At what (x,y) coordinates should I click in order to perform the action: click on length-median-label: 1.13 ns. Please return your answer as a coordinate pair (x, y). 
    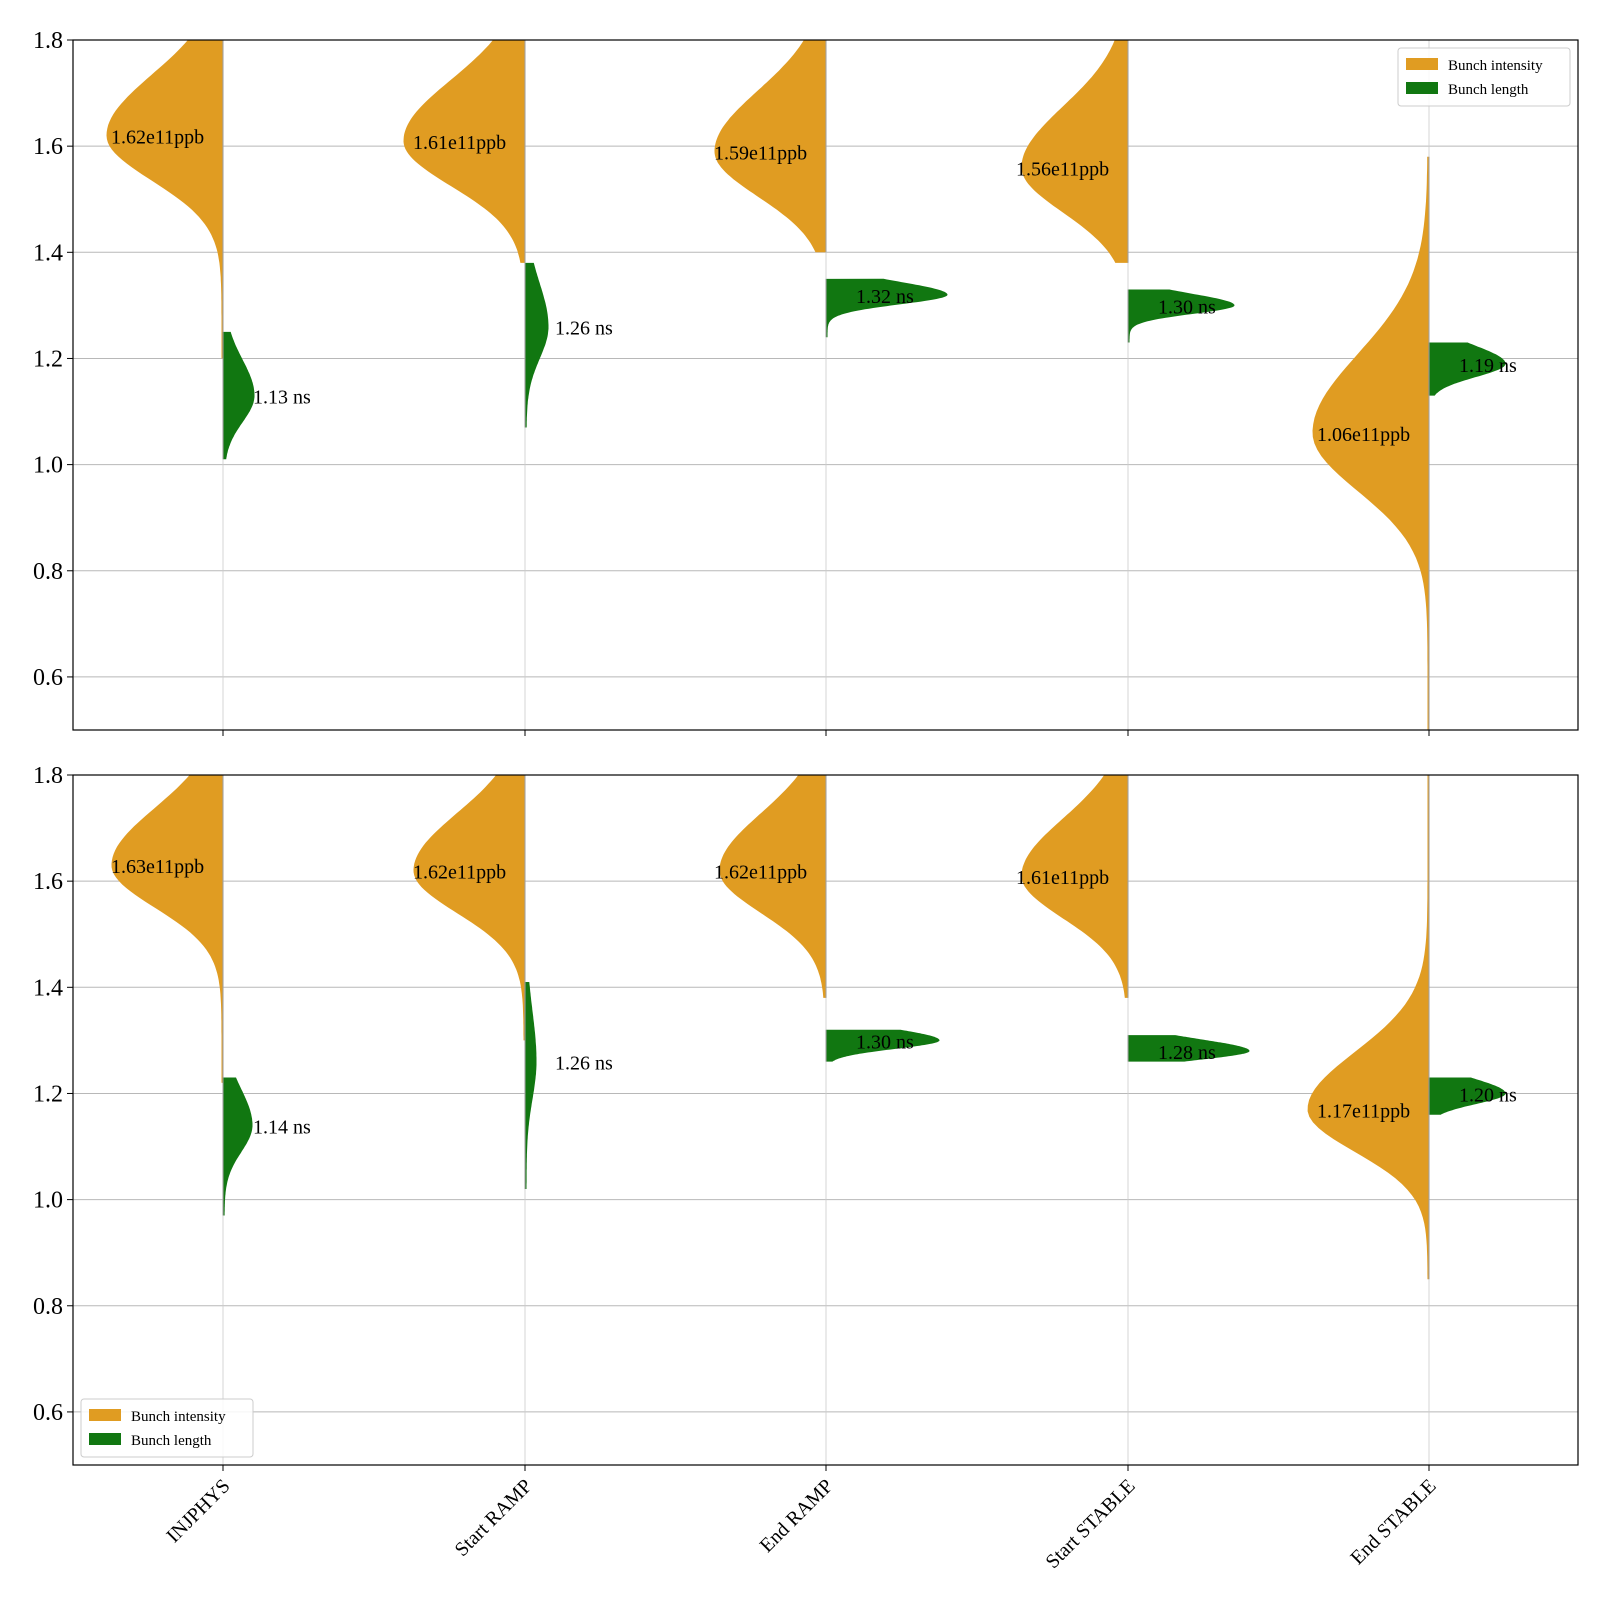
    Looking at the image, I should click on (282, 398).